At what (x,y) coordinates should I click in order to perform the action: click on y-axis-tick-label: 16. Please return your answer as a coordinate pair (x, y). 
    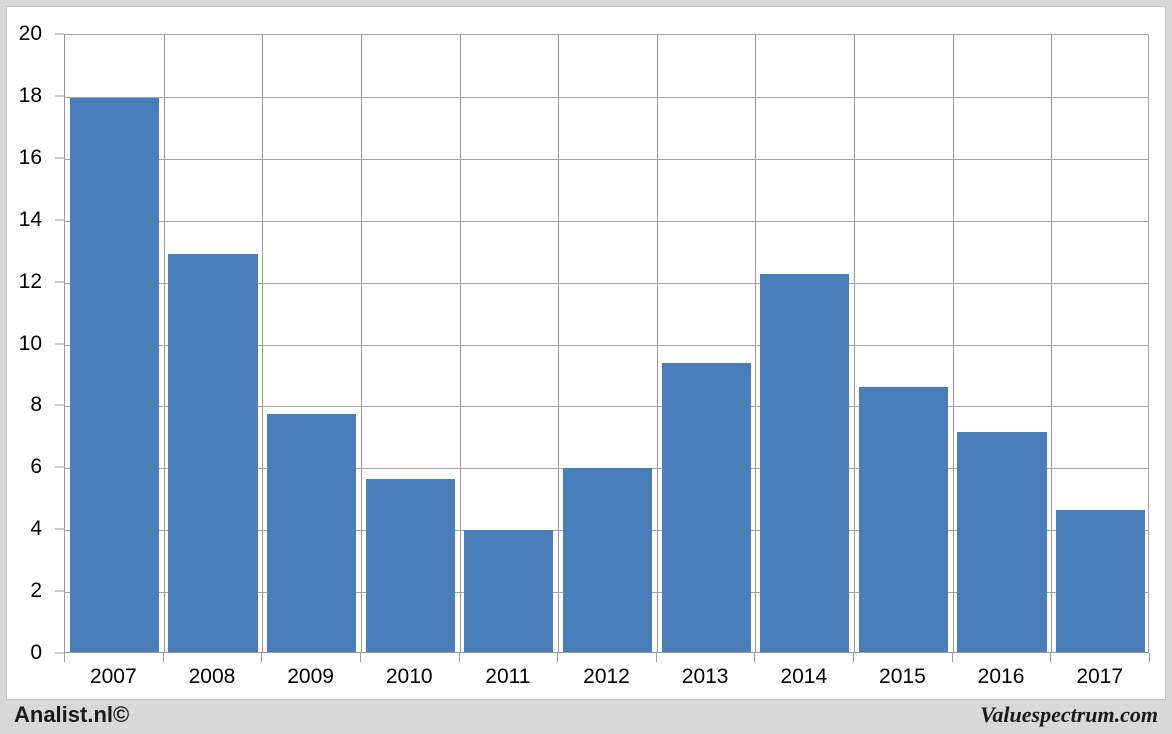
    Looking at the image, I should click on (30, 157).